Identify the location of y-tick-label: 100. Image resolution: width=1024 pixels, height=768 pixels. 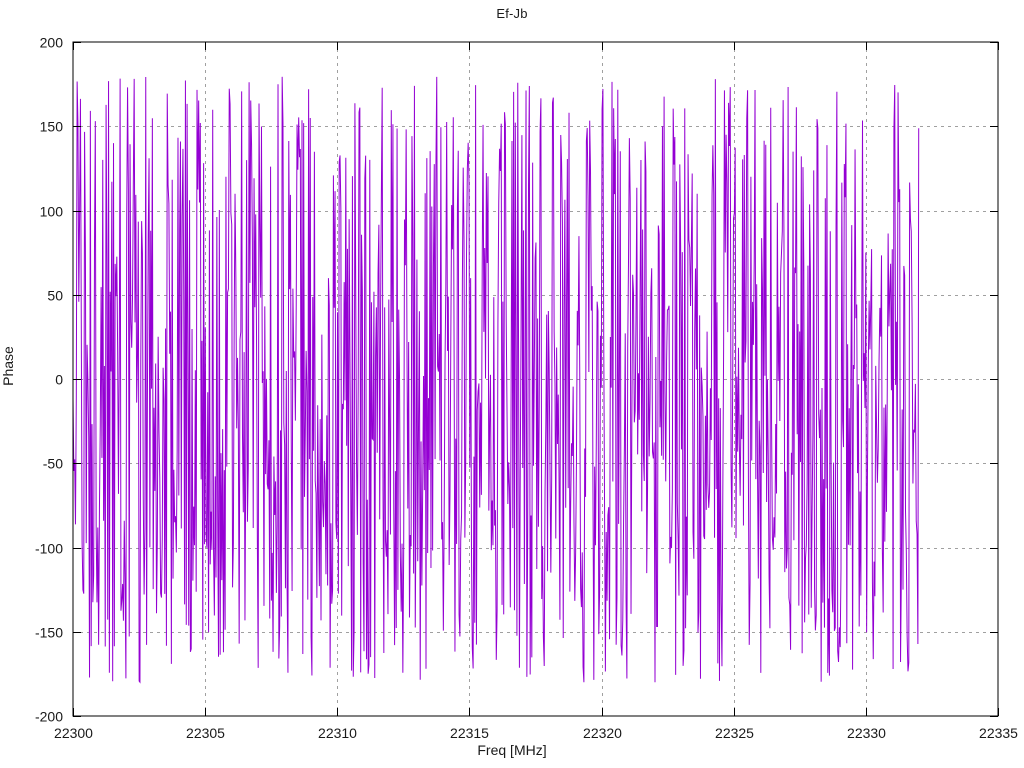
(52, 212).